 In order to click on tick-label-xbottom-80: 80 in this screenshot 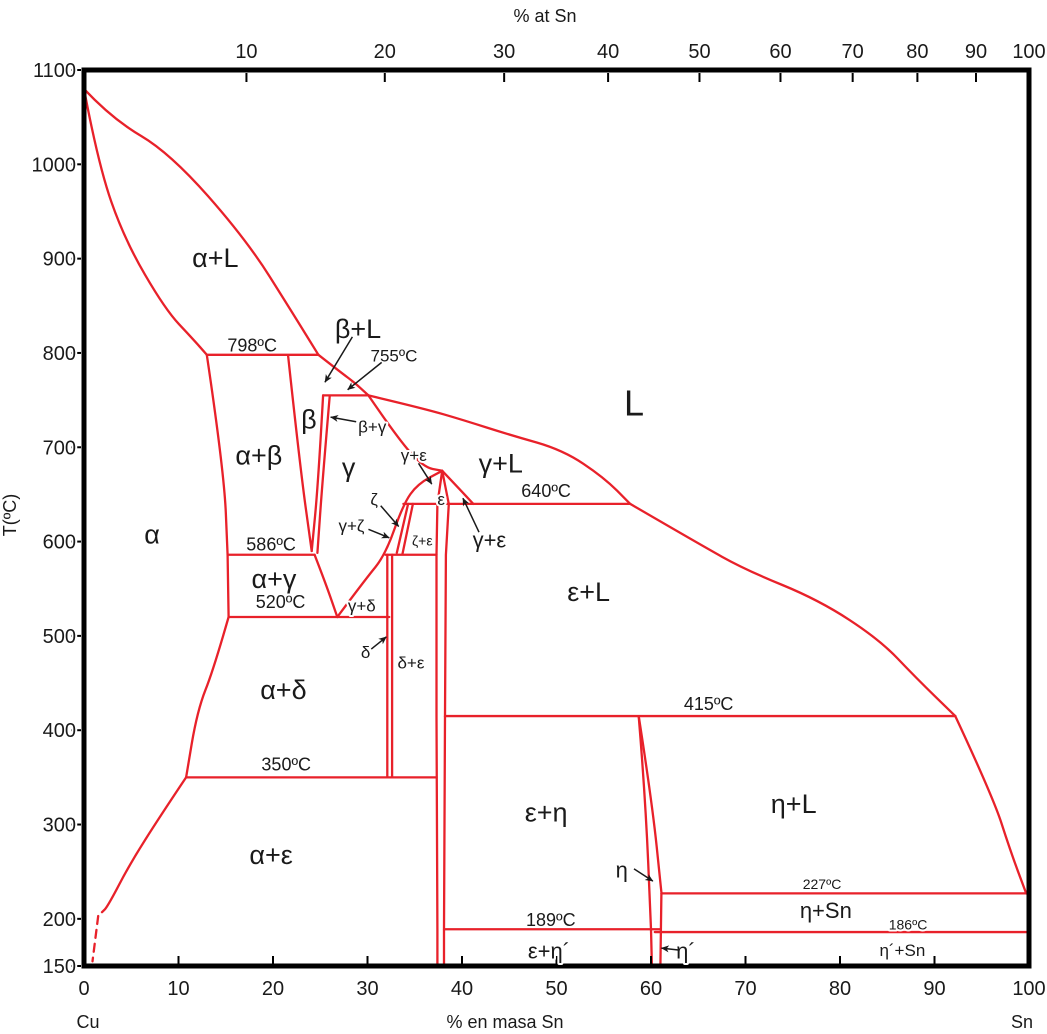, I will do `click(840, 989)`.